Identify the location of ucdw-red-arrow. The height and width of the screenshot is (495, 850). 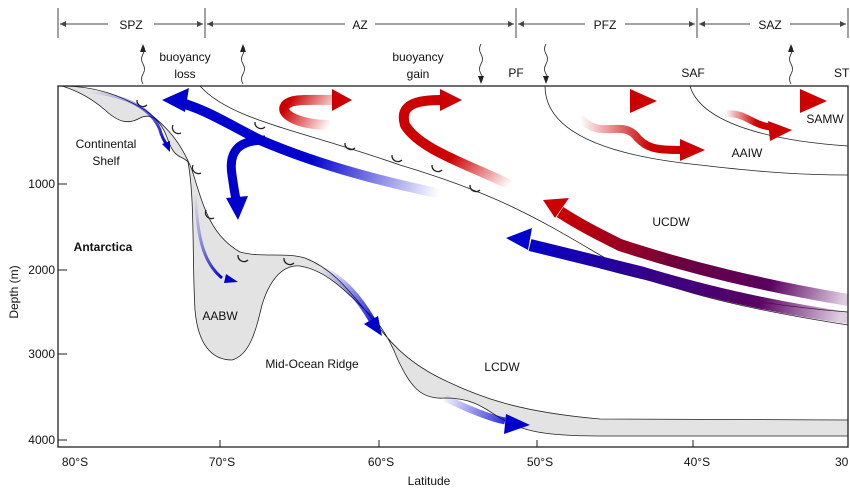
(703, 256).